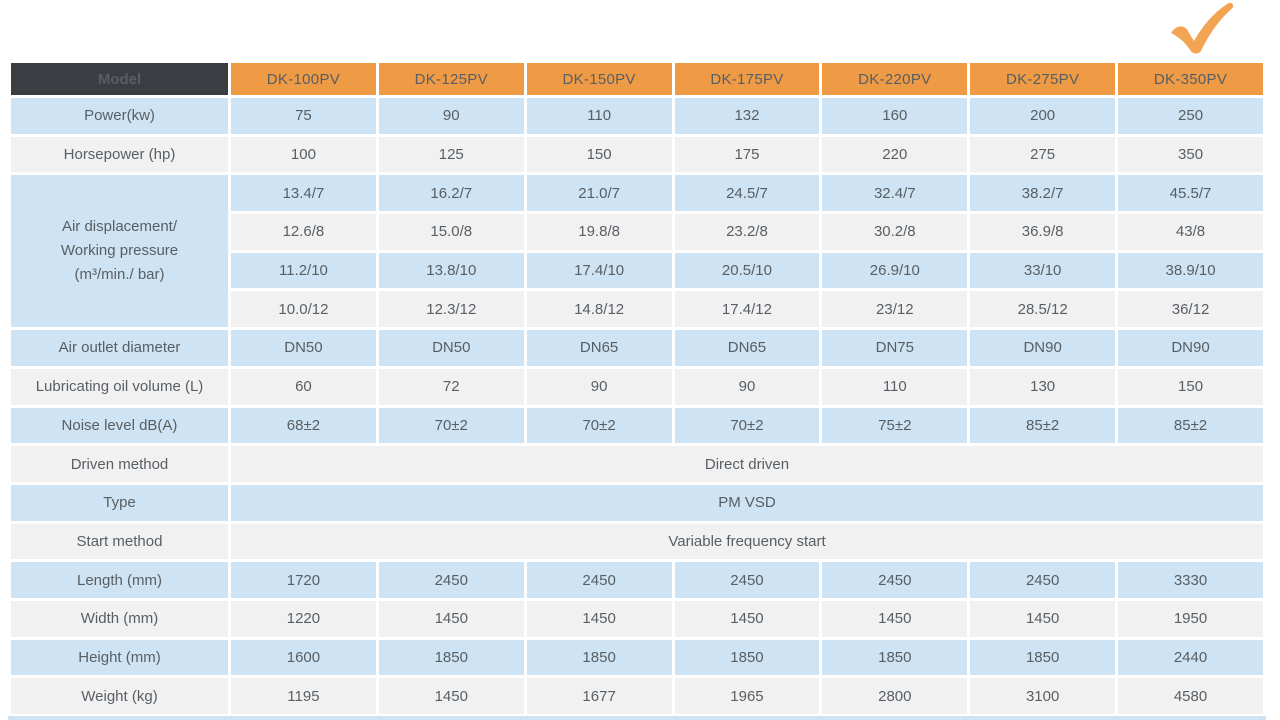 Image resolution: width=1280 pixels, height=720 pixels. What do you see at coordinates (895, 696) in the screenshot?
I see `spec-cell: 2800` at bounding box center [895, 696].